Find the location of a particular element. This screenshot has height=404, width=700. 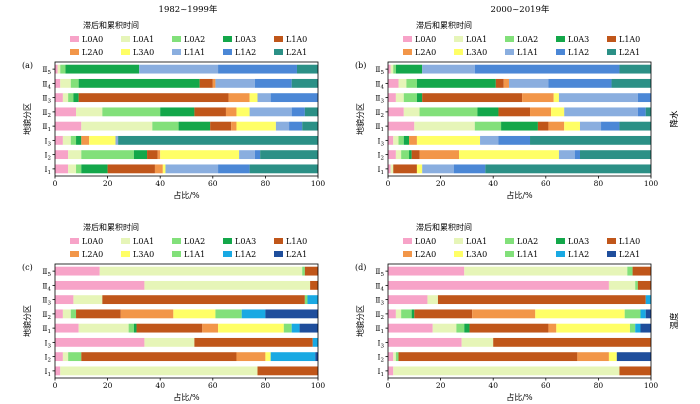

x-tick-label: 60 is located at coordinates (546, 183).